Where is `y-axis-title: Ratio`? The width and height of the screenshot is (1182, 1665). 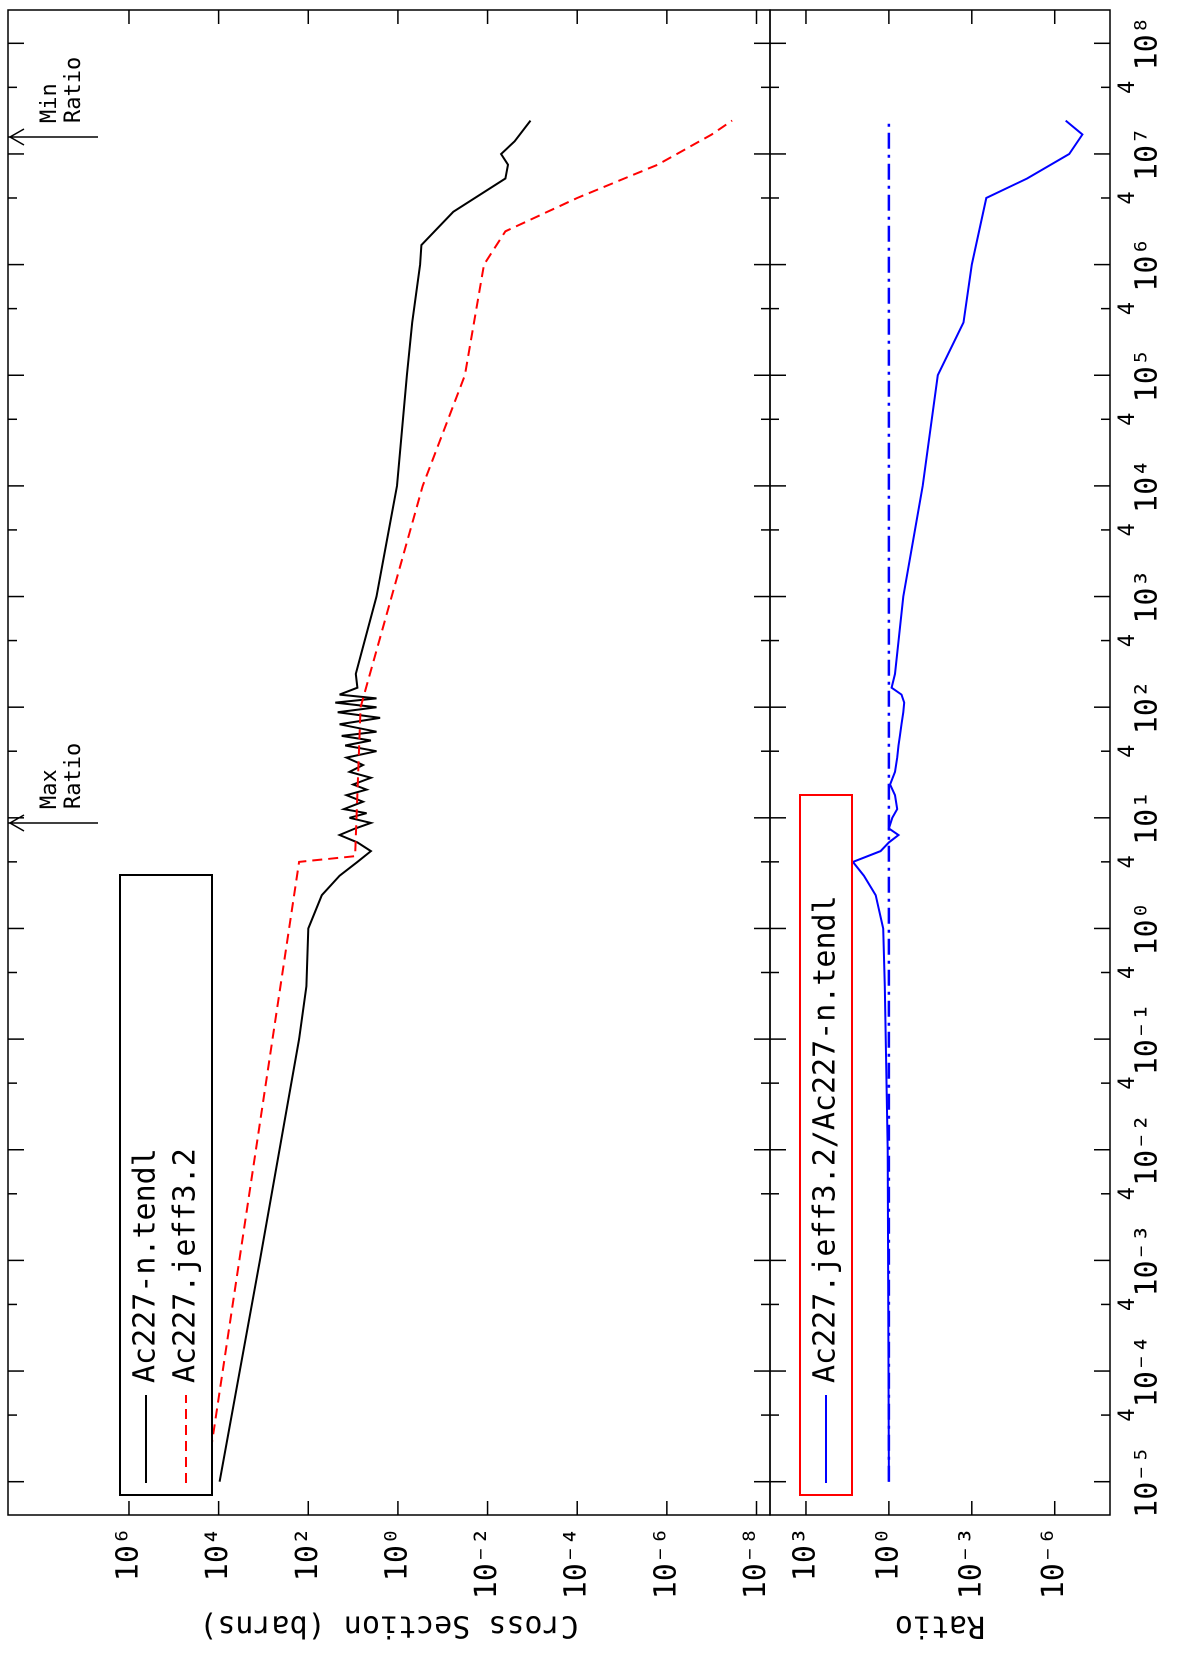
y-axis-title: Ratio is located at coordinates (940, 1626).